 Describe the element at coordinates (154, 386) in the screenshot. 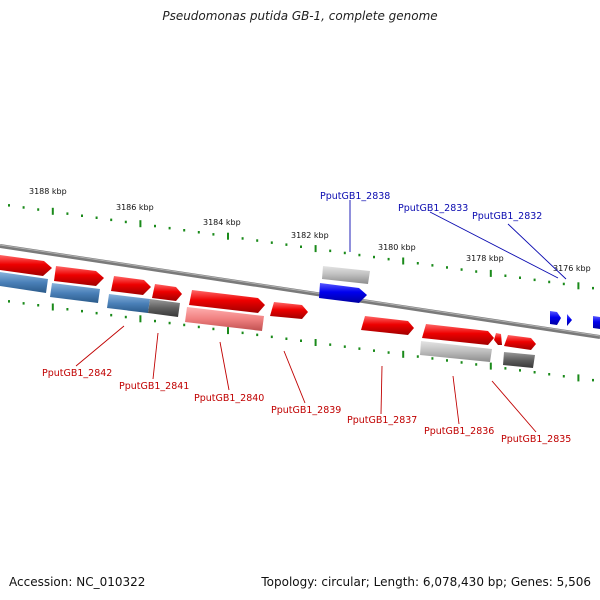

I see `gene-label: PputGB1_2841` at that location.